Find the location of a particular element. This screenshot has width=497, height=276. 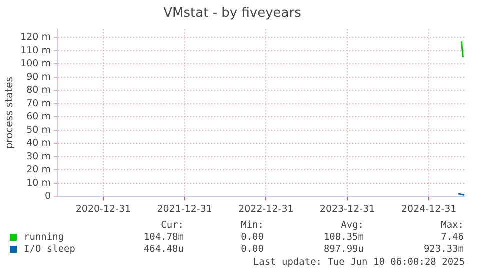

x-tick-label: 2021-12-31 is located at coordinates (184, 209).